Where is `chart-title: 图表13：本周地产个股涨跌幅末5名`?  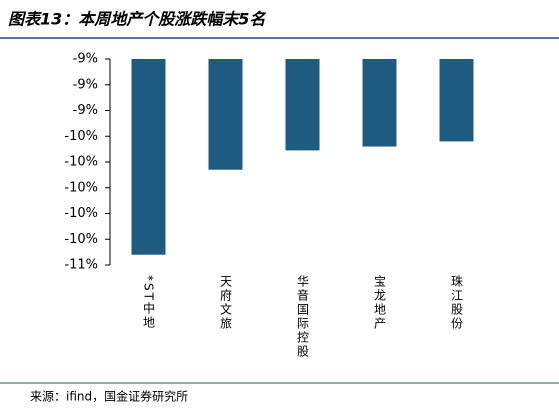 chart-title: 图表13：本周地产个股涨跌幅末5名 is located at coordinates (137, 19).